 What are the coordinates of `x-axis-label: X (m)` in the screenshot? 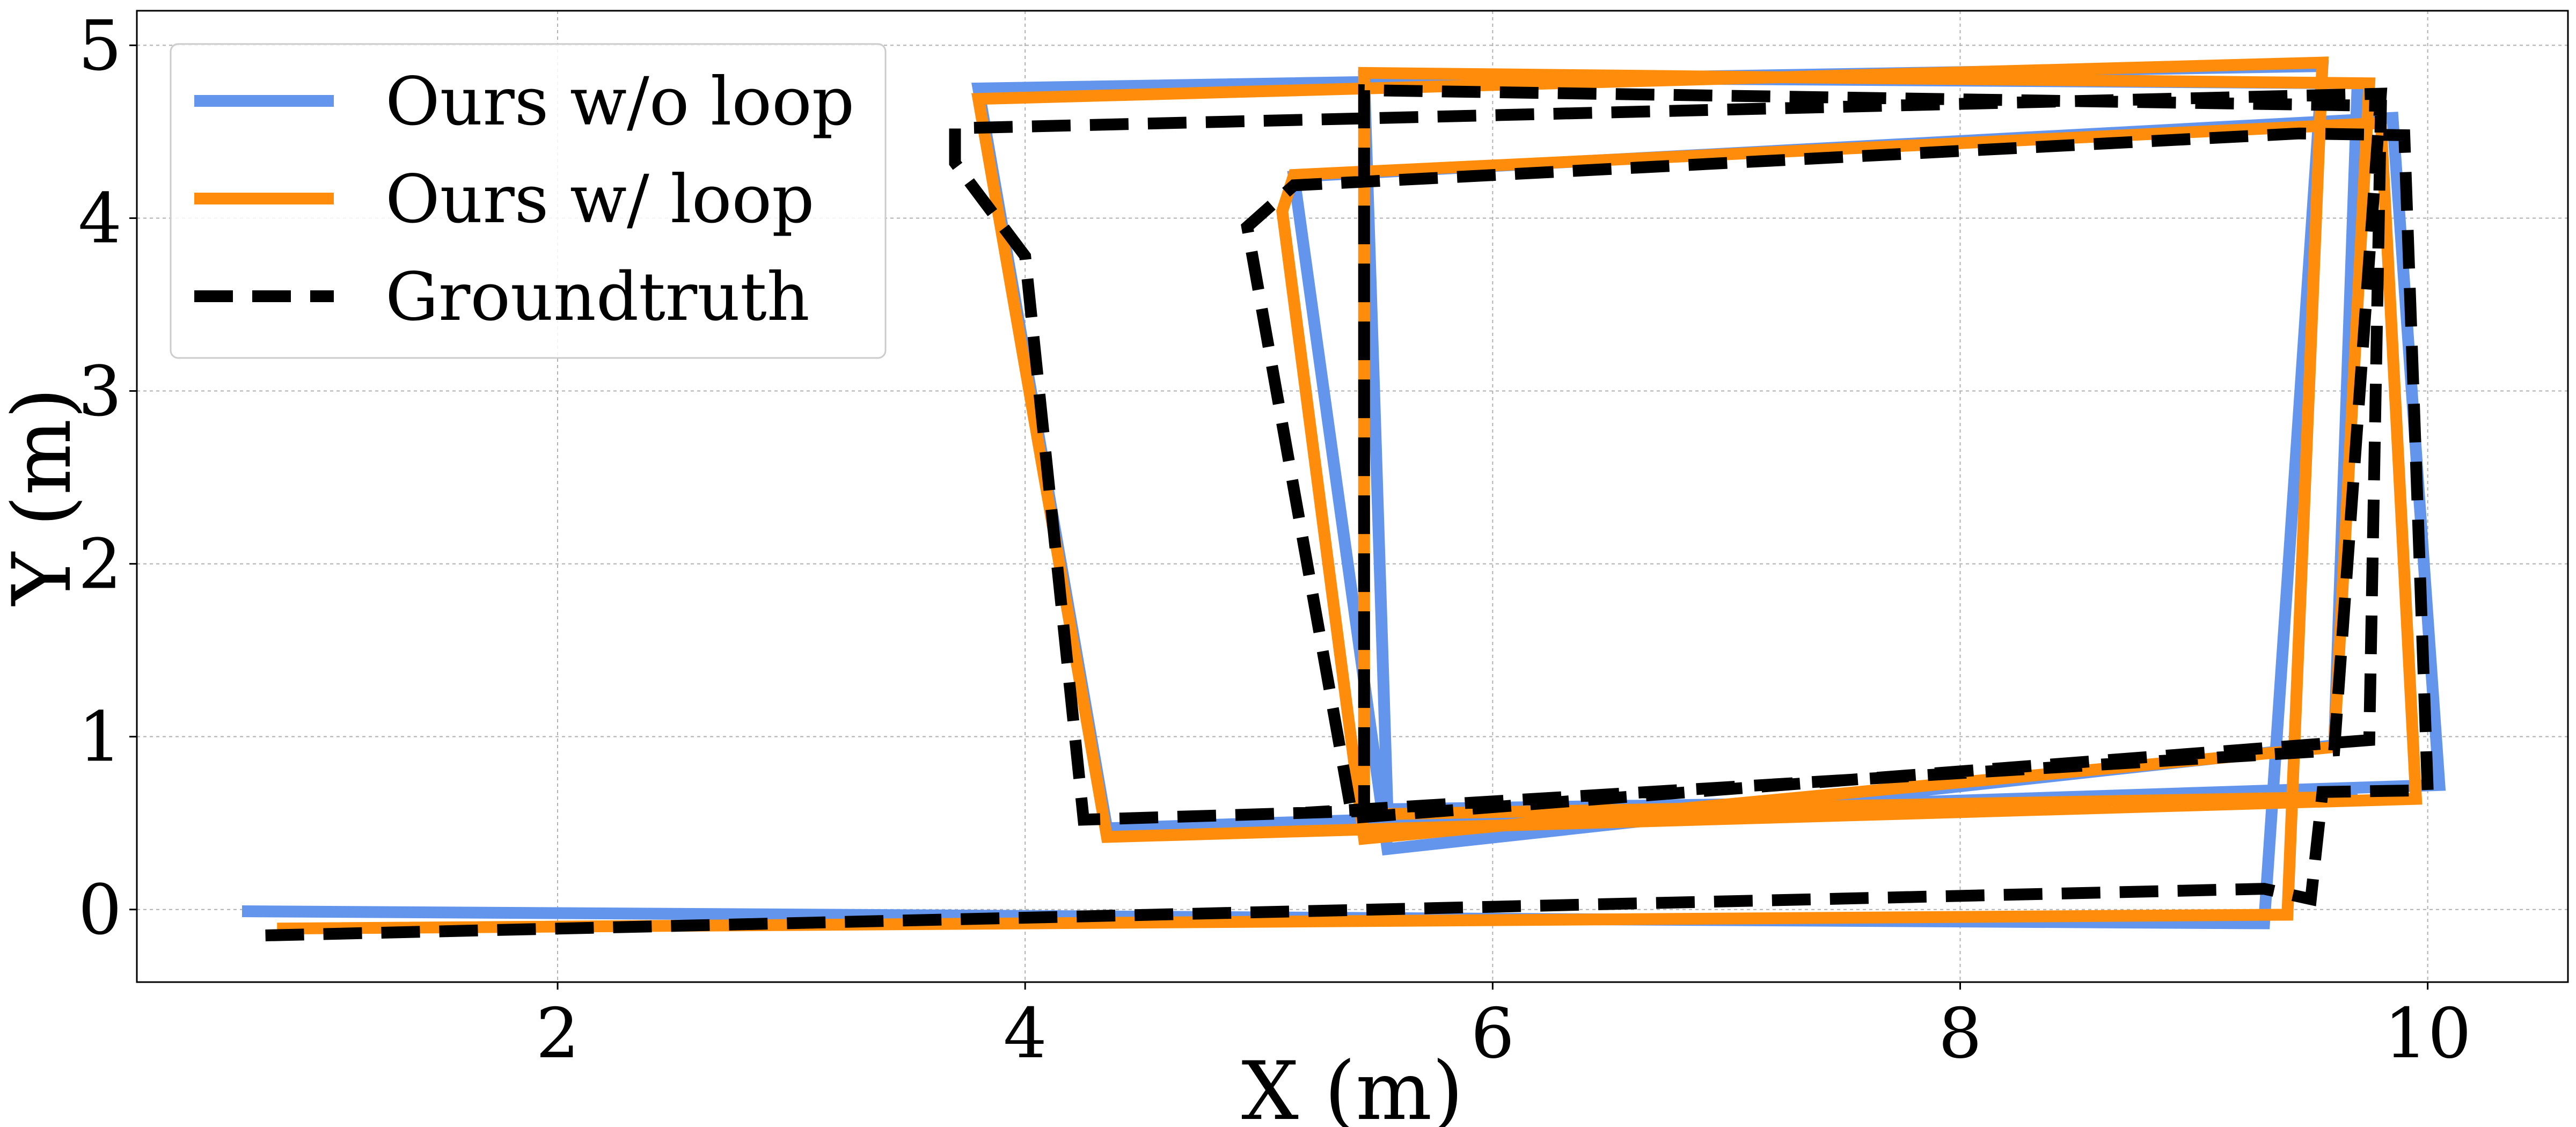 It's located at (1352, 1086).